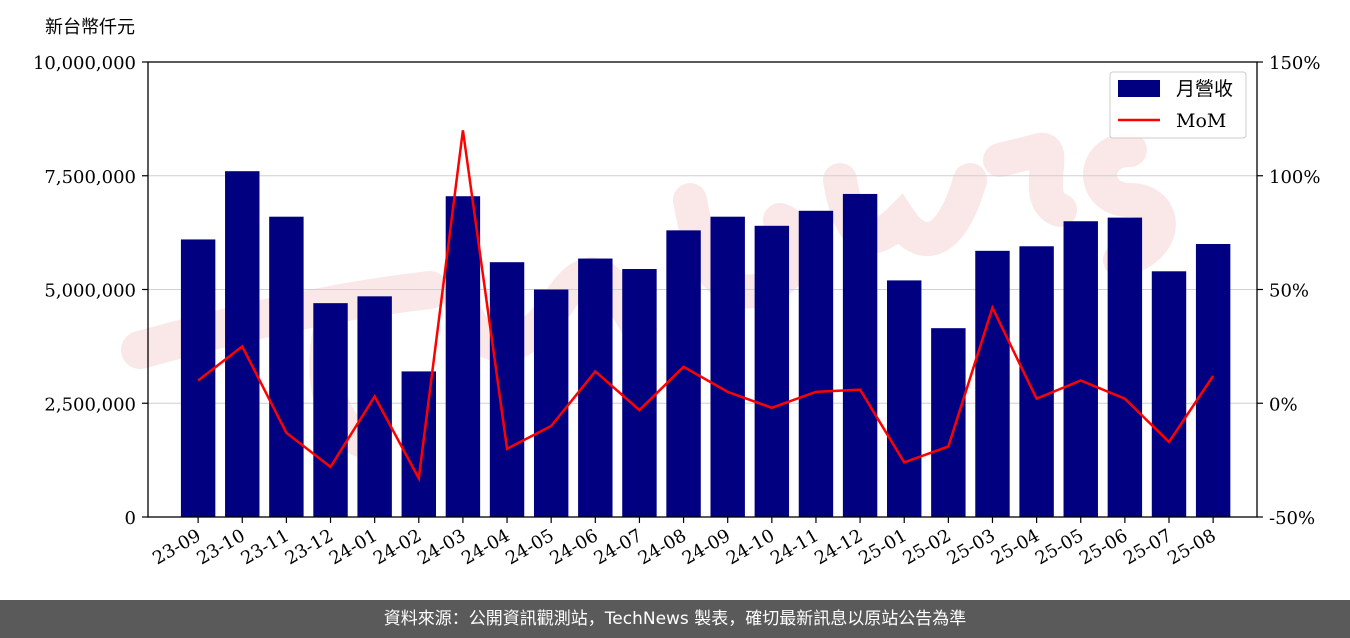 The width and height of the screenshot is (1350, 638). Describe the element at coordinates (90, 404) in the screenshot. I see `left-tick-label: 2,500,000` at that location.